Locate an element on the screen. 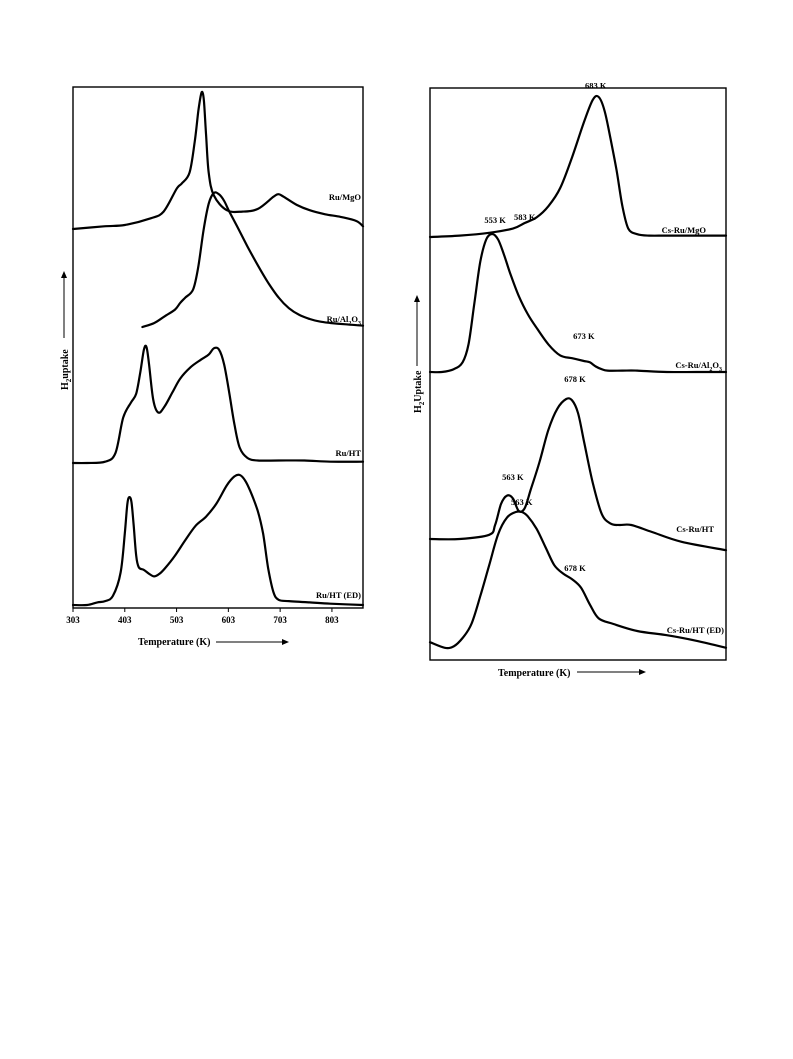 Image resolution: width=793 pixels, height=1059 pixels. right-x-axis-arrow is located at coordinates (611, 672).